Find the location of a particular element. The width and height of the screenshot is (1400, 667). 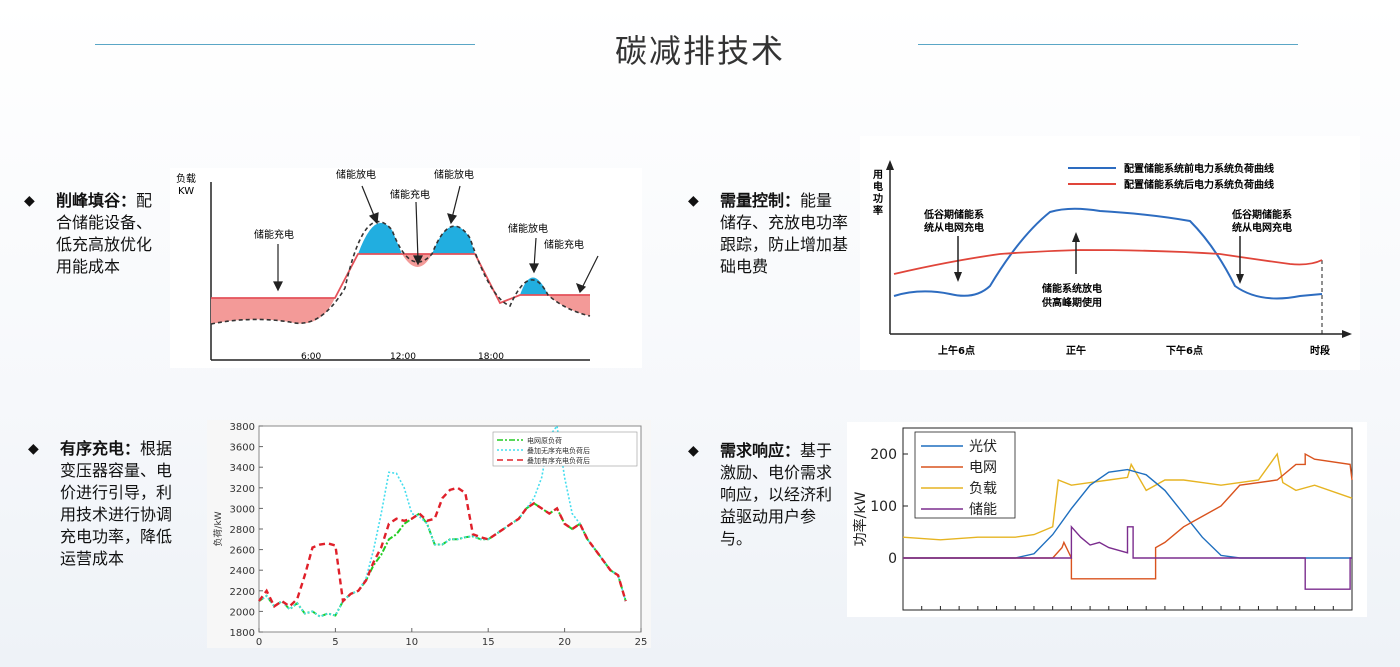

legend-label: 储能 is located at coordinates (983, 510).